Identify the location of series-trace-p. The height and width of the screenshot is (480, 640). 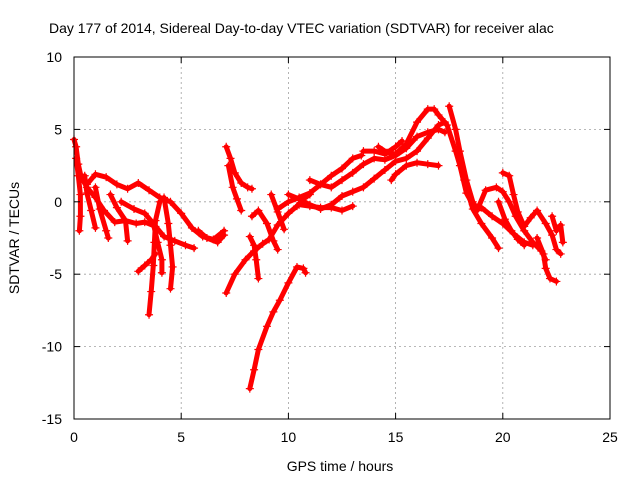
(254, 257).